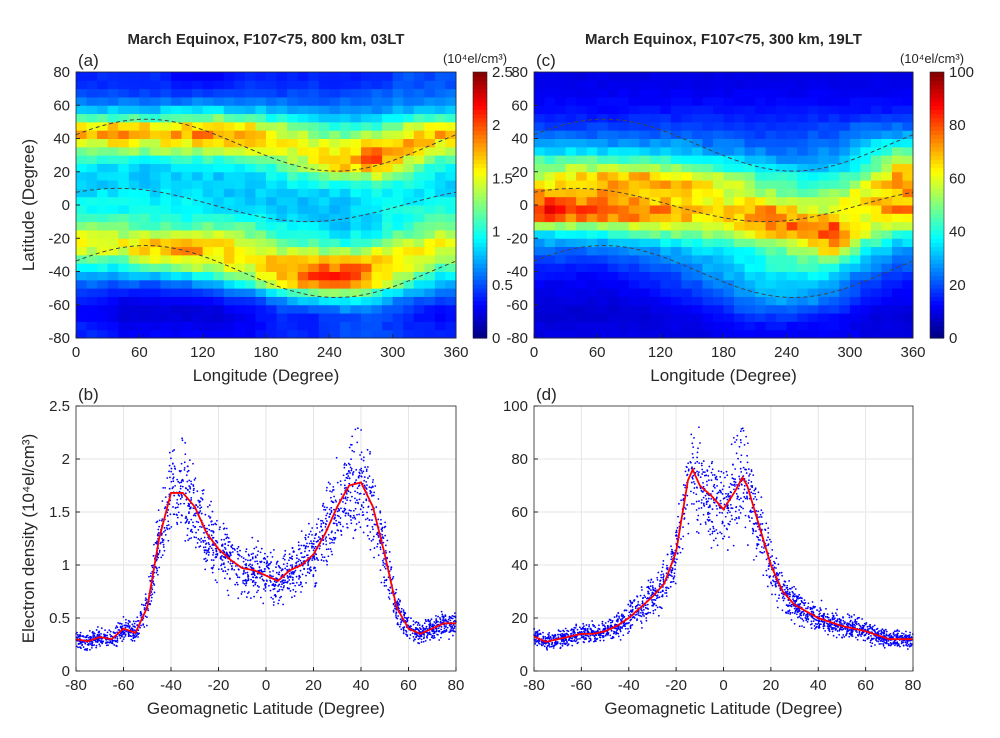  What do you see at coordinates (517, 272) in the screenshot?
I see `y-tick-label: -40` at bounding box center [517, 272].